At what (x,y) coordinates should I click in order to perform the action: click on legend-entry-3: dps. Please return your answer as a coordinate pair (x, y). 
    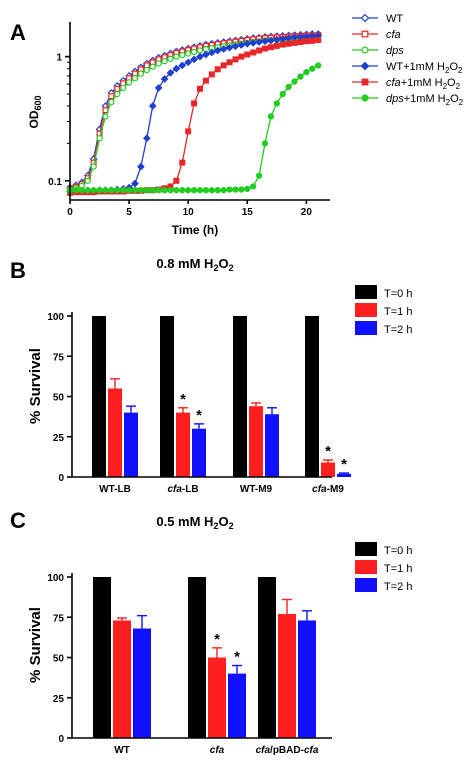
    Looking at the image, I should click on (378, 51).